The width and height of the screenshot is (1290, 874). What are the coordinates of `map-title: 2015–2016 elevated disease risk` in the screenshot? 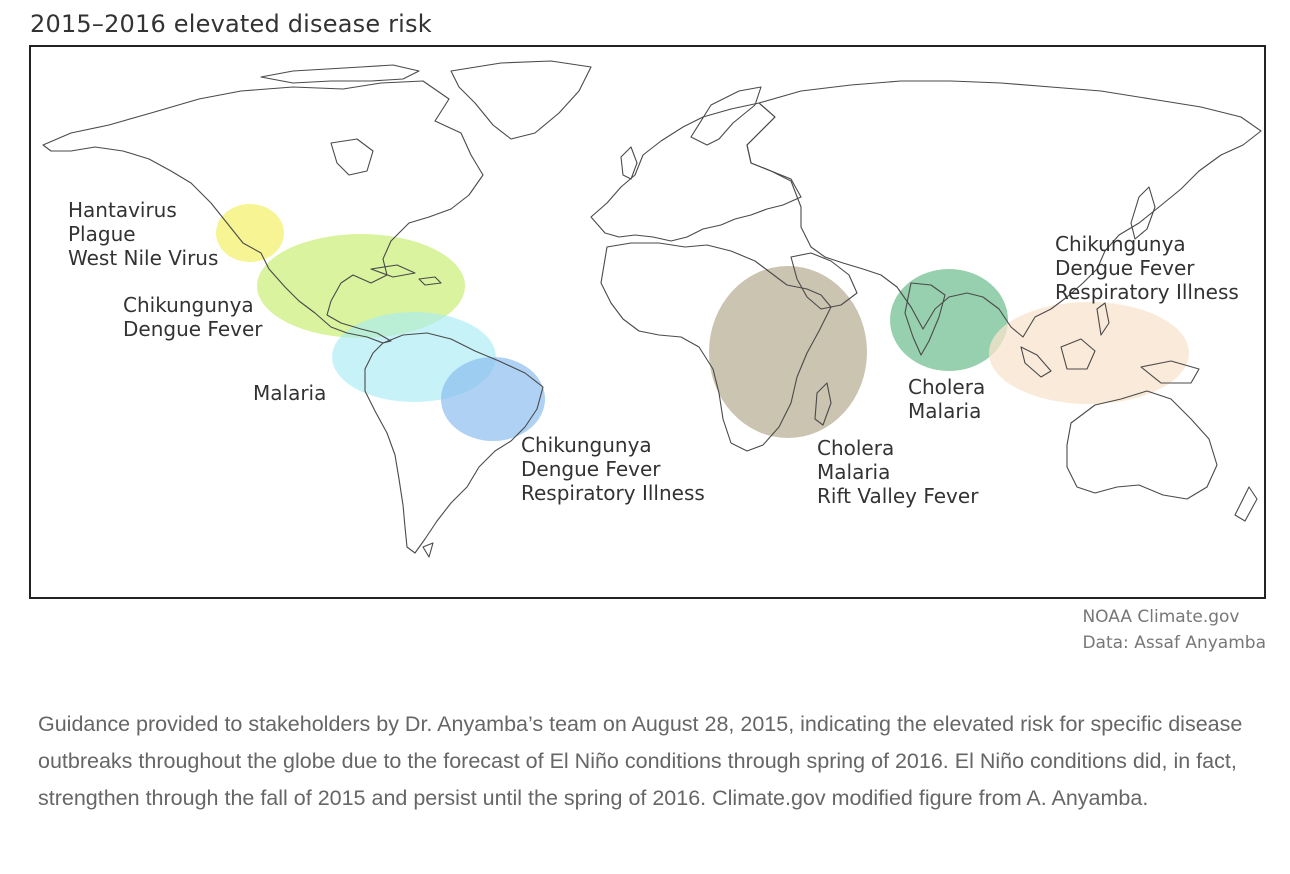 It's located at (231, 24).